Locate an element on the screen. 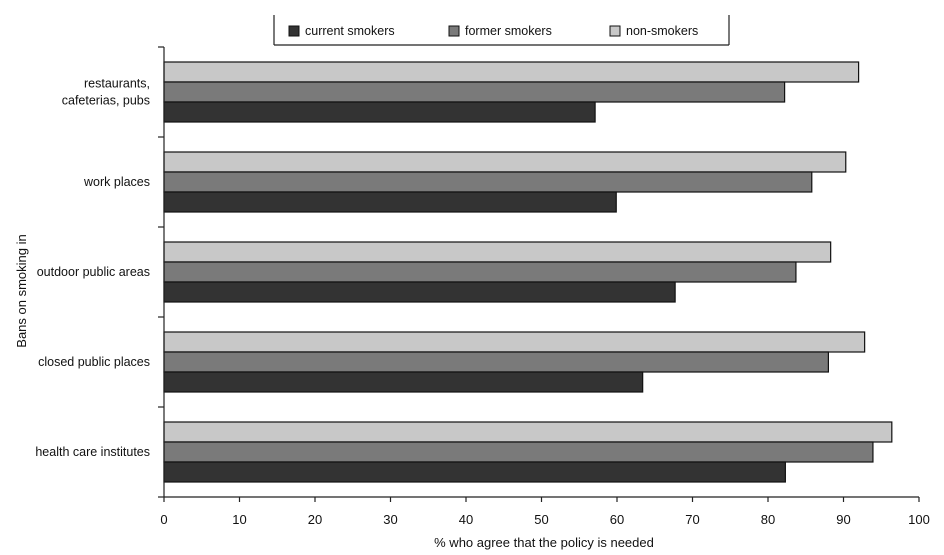  category-label: work places is located at coordinates (116, 182).